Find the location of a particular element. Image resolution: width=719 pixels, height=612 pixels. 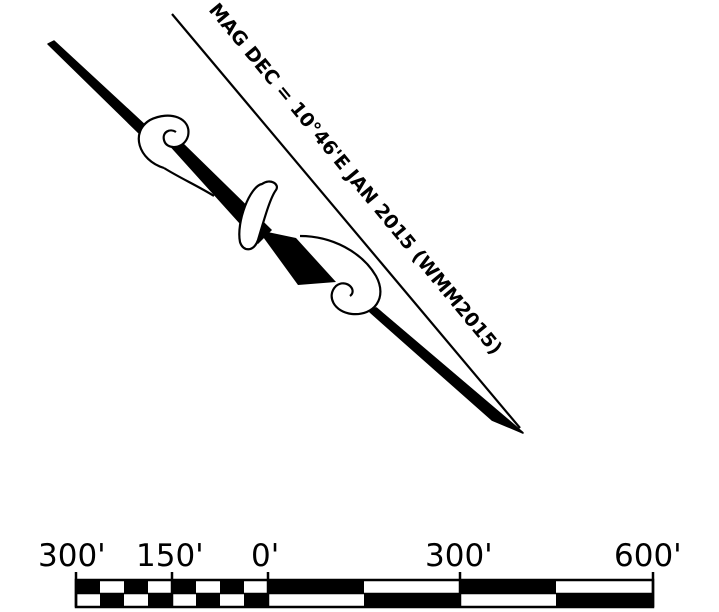

scale-bar: 300' 150' 0' 300' 600' is located at coordinates (360, 573).